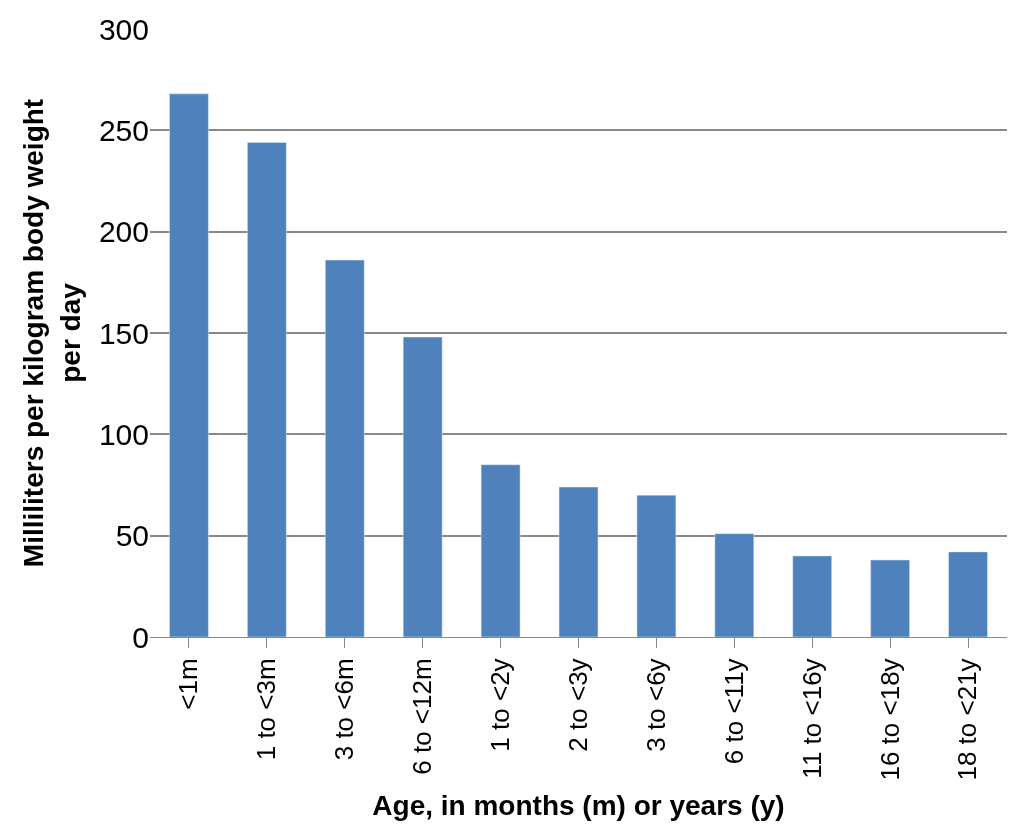 Image resolution: width=1027 pixels, height=827 pixels. Describe the element at coordinates (344, 709) in the screenshot. I see `x-tick-label: 3 to <6m` at that location.